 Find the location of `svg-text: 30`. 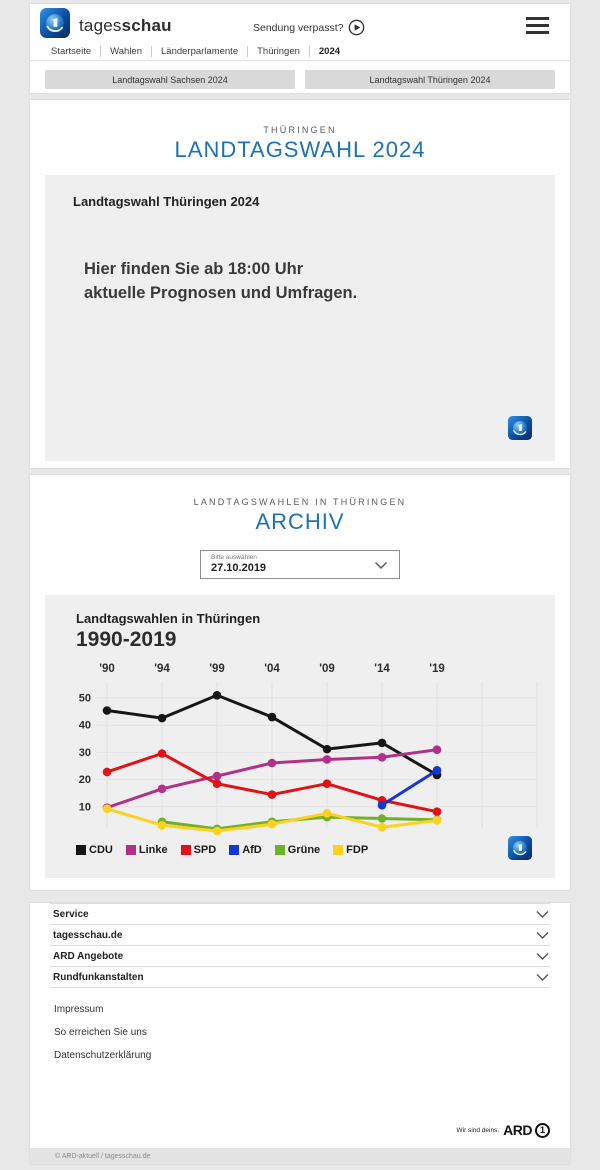

svg-text: 30 is located at coordinates (85, 753).